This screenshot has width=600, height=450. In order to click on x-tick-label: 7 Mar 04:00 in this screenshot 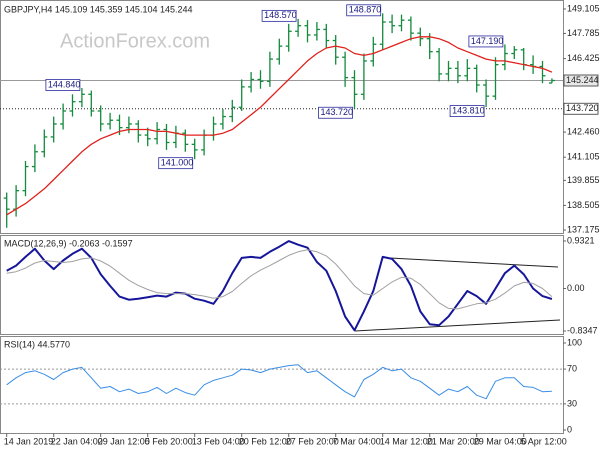, I will do `click(357, 441)`.